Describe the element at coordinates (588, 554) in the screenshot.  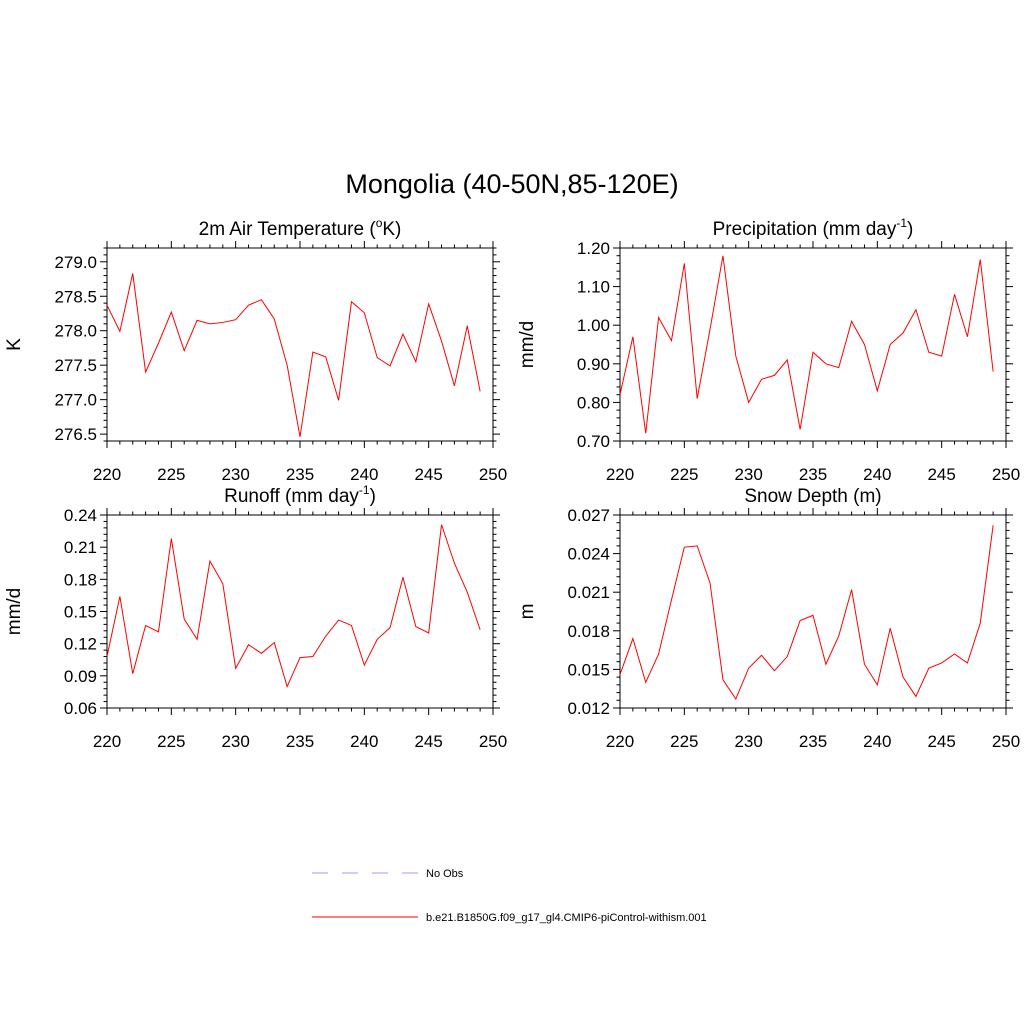
I see `y-tick-label: 0.024` at that location.